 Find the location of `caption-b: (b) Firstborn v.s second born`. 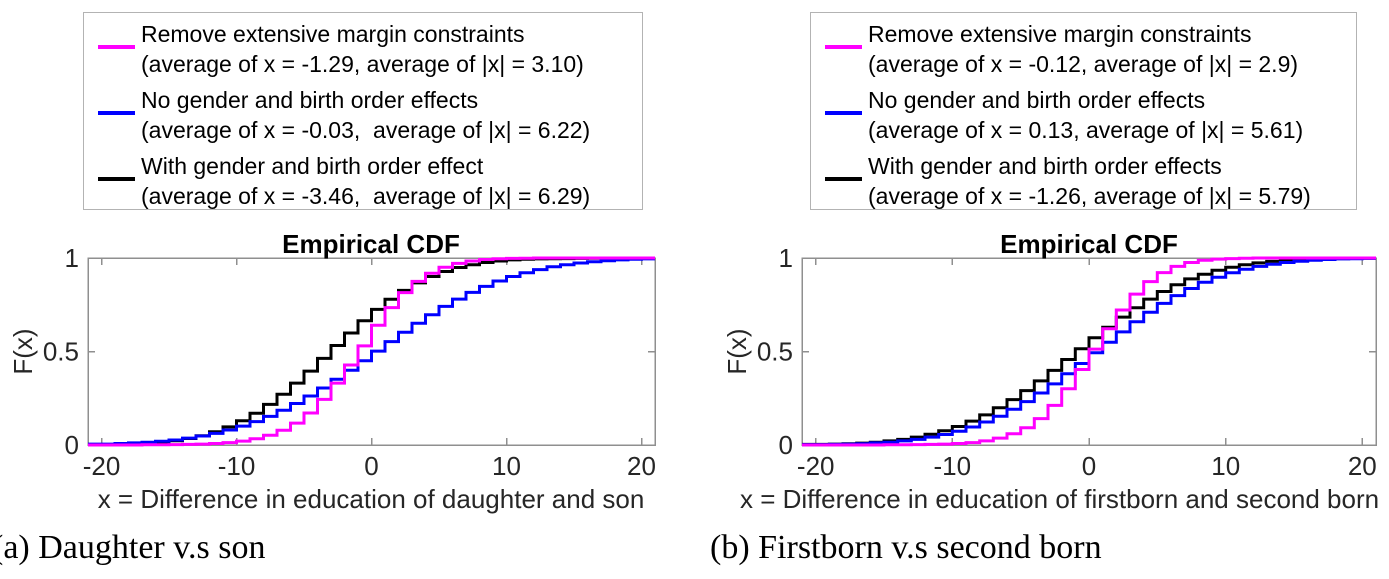

caption-b: (b) Firstborn v.s second born is located at coordinates (906, 547).